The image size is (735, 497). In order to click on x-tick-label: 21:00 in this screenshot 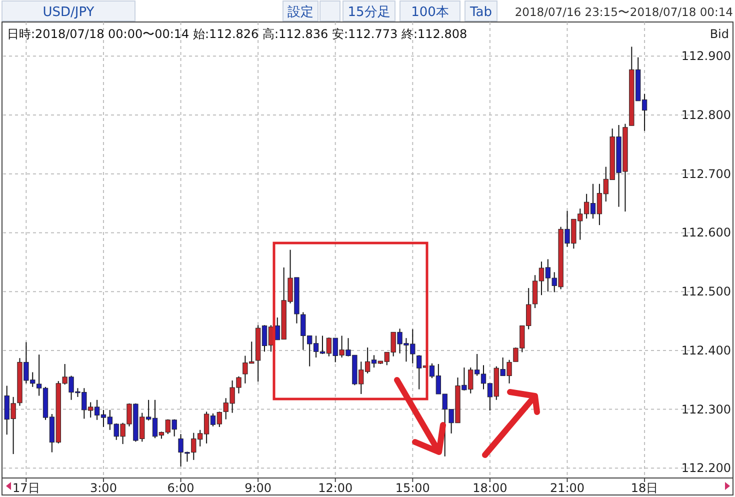, I will do `click(567, 488)`.